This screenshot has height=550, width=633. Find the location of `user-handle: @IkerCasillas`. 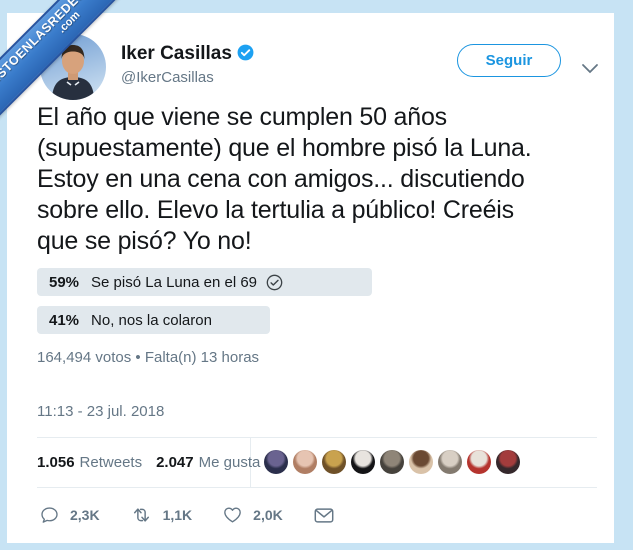

user-handle: @IkerCasillas is located at coordinates (167, 77).